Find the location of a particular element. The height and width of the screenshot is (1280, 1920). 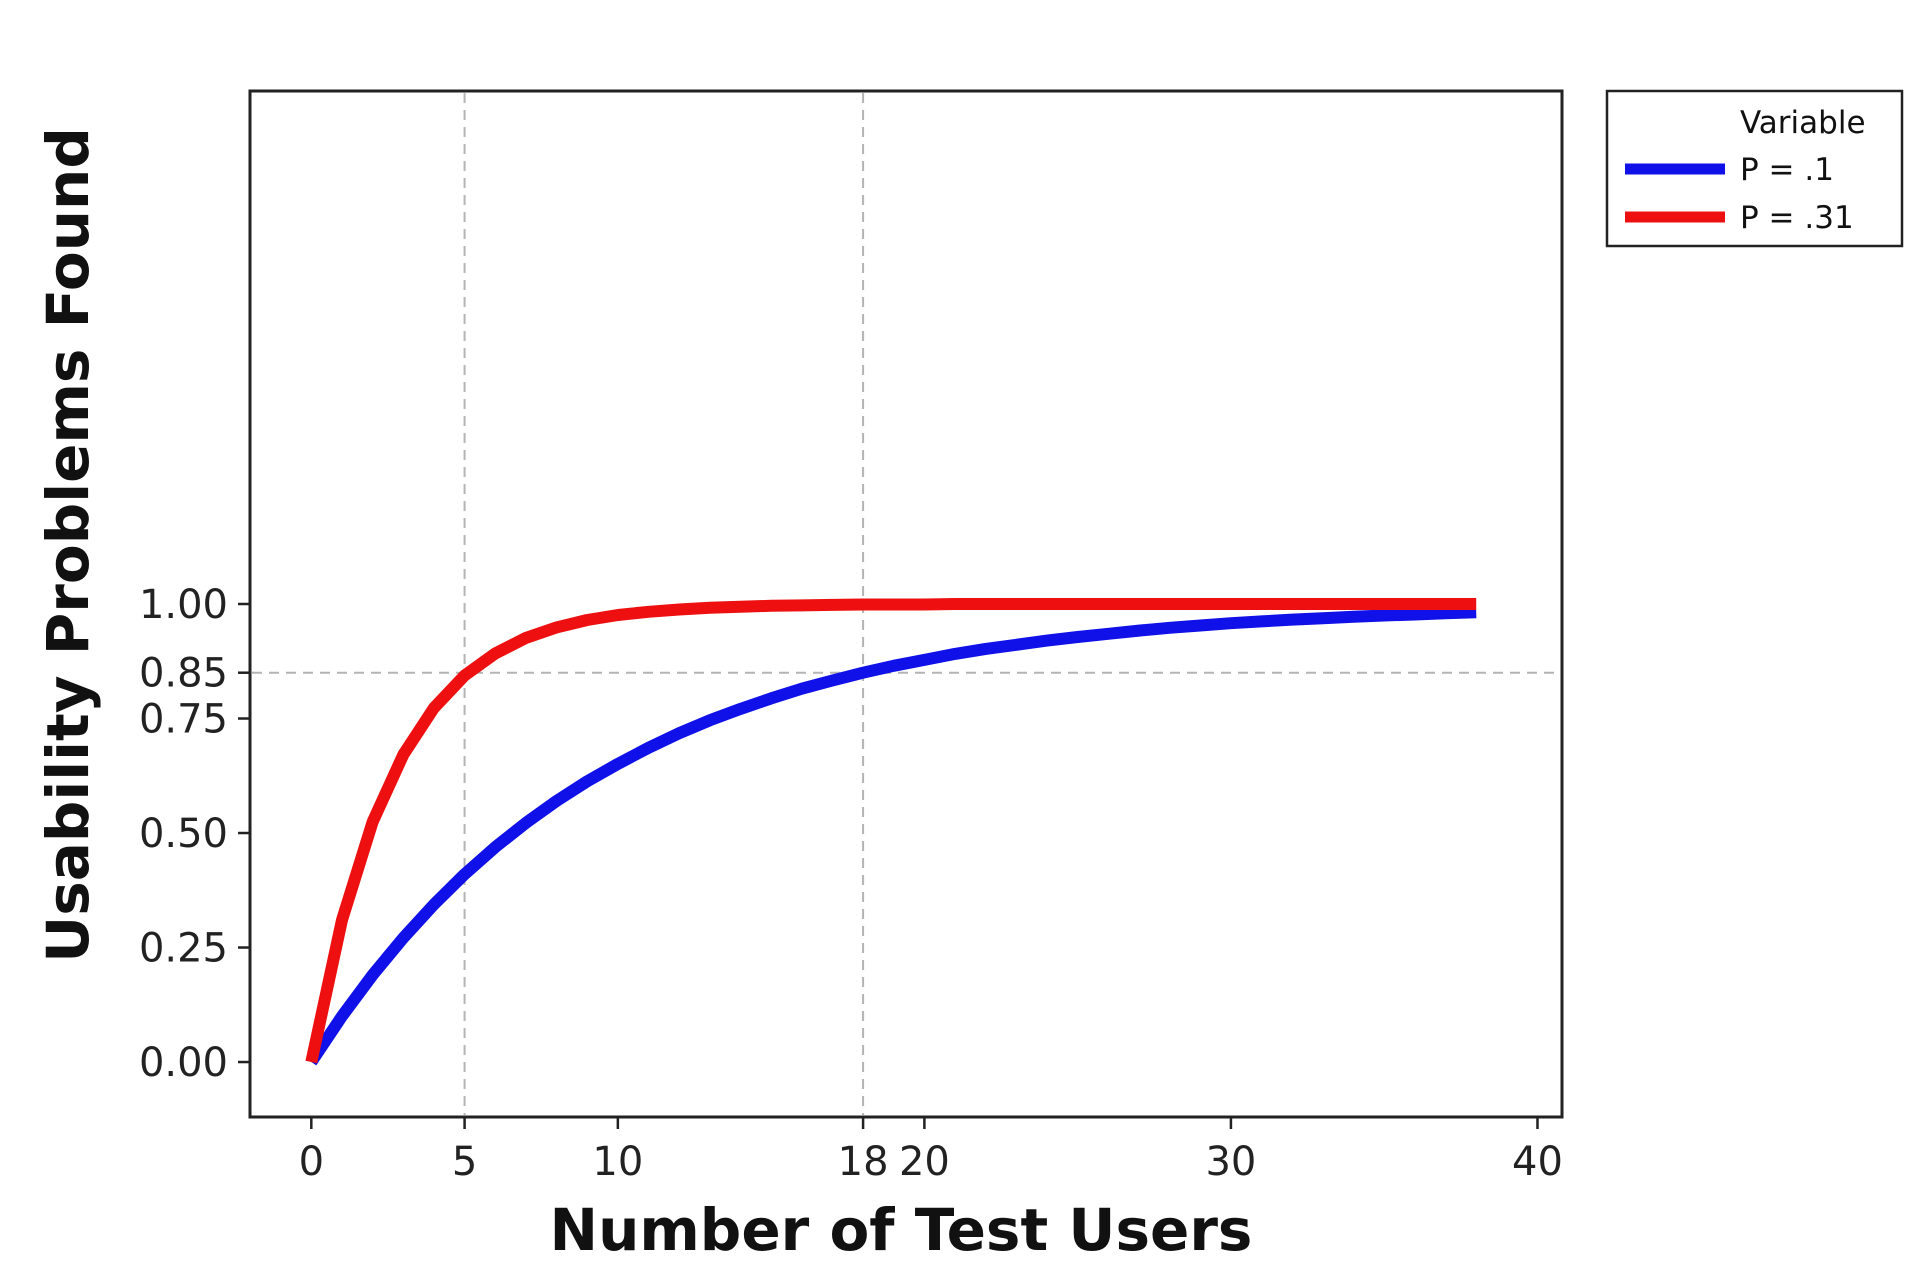

x-tick-label-20: 20 is located at coordinates (924, 1162).